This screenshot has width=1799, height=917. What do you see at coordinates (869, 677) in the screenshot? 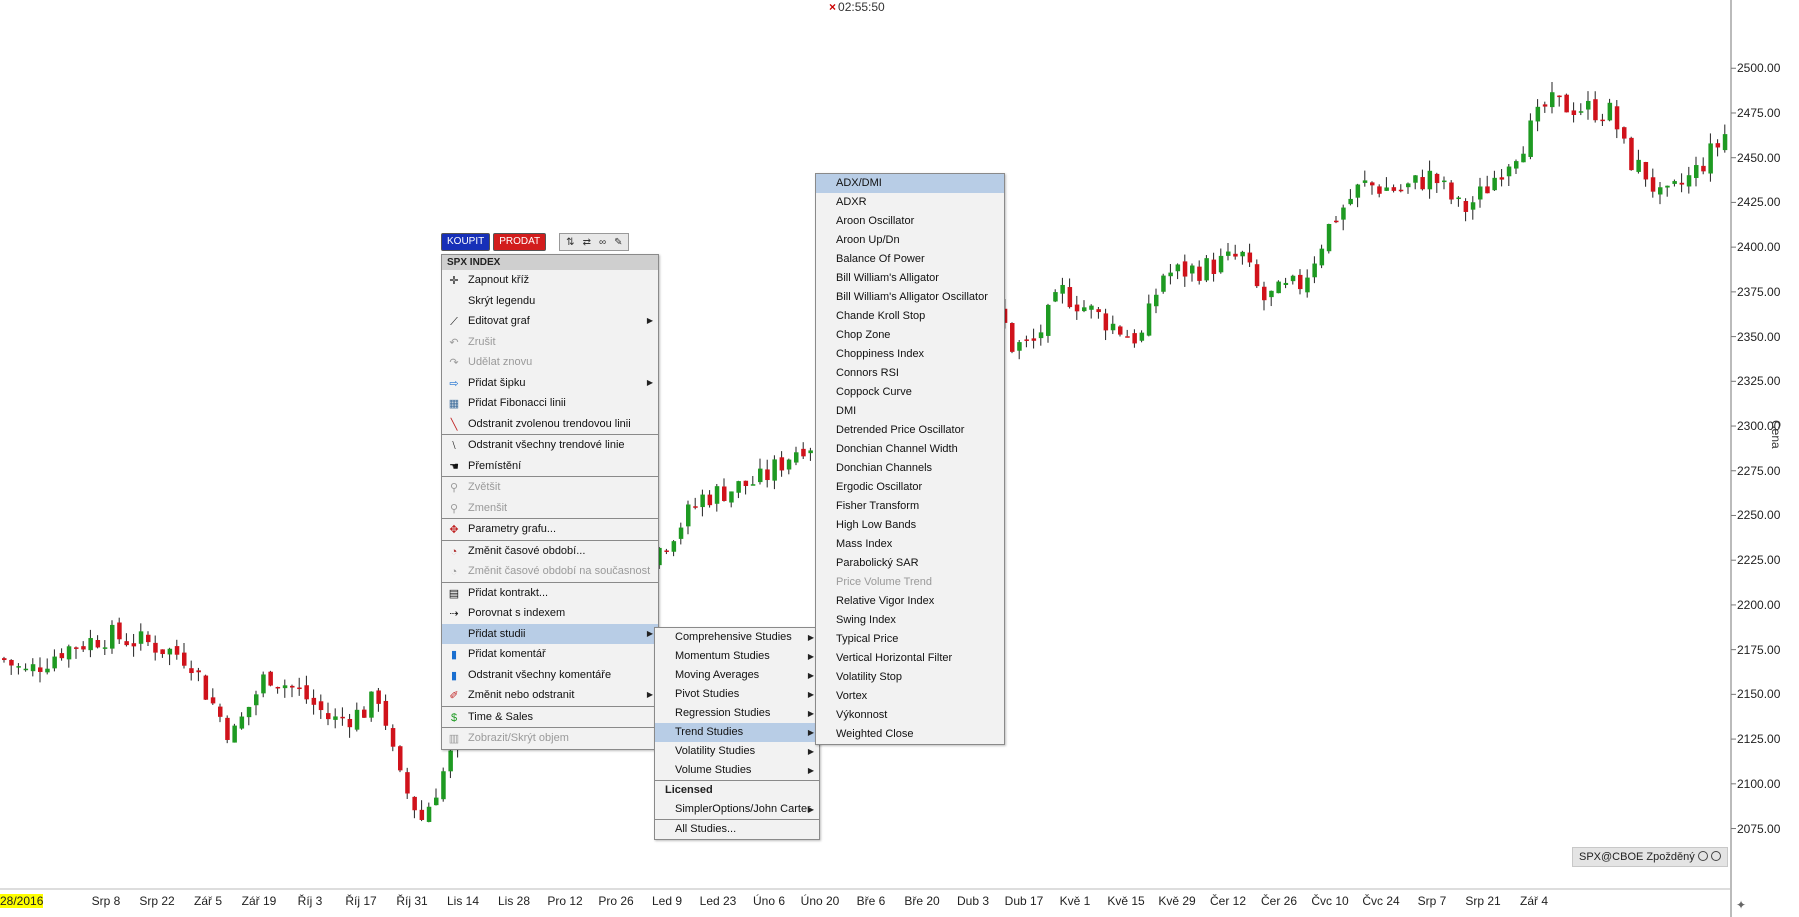
I see `menu-item-label: Volatility Stop` at bounding box center [869, 677].